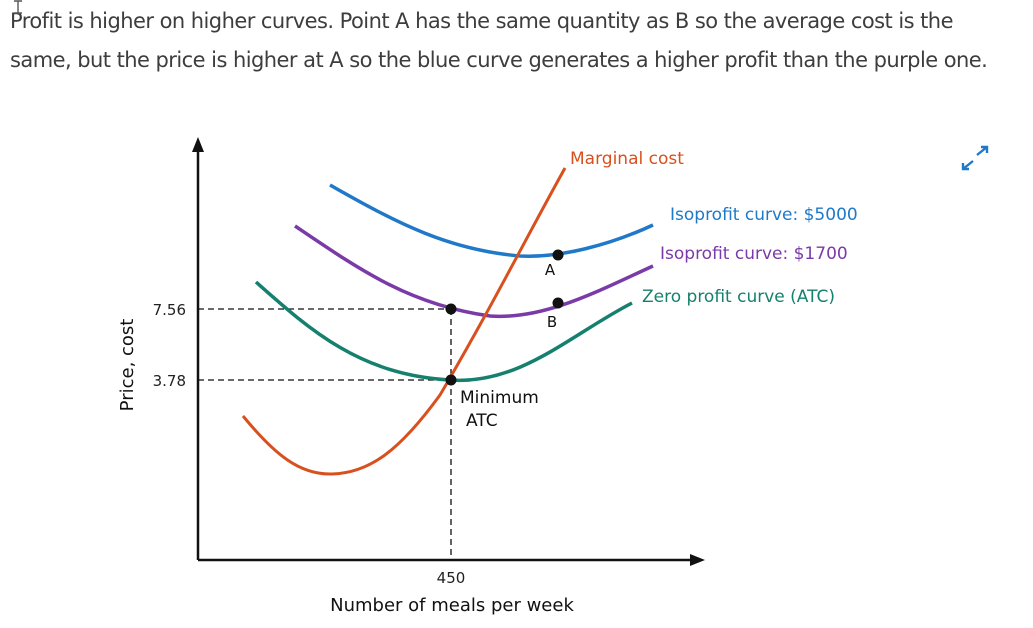 This screenshot has height=628, width=1033. Describe the element at coordinates (127, 365) in the screenshot. I see `y-axis-label: Price, cost` at that location.